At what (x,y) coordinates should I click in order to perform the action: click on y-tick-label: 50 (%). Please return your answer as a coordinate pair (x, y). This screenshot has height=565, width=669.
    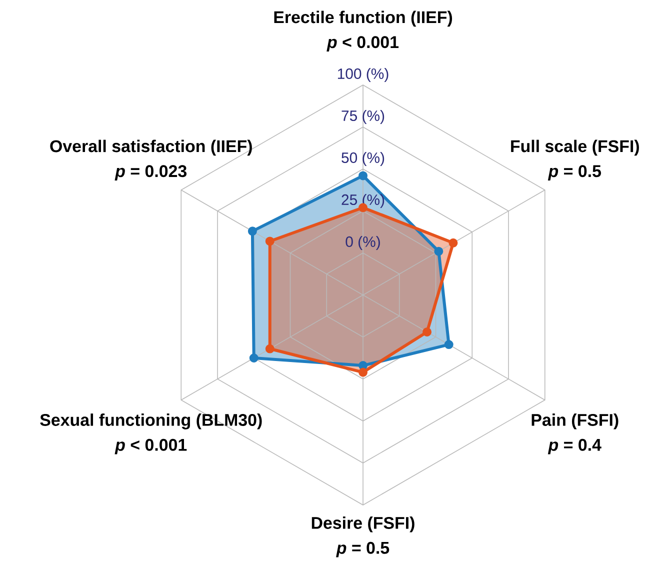
    Looking at the image, I should click on (363, 159).